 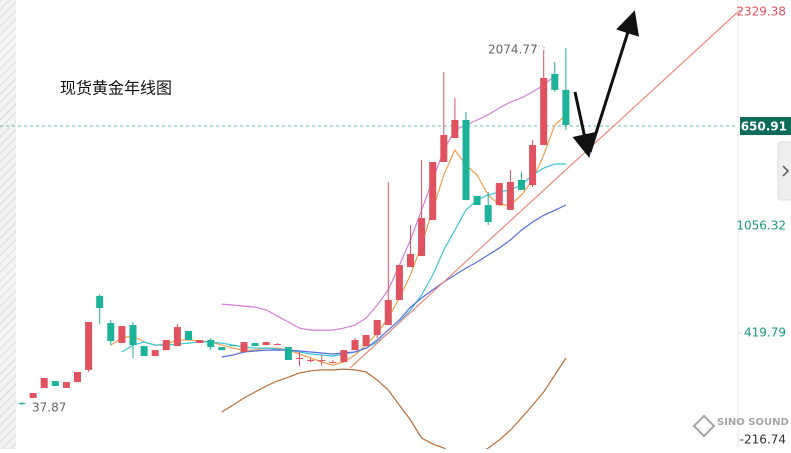 What do you see at coordinates (761, 12) in the screenshot?
I see `y-tick-label: 2329.38` at bounding box center [761, 12].